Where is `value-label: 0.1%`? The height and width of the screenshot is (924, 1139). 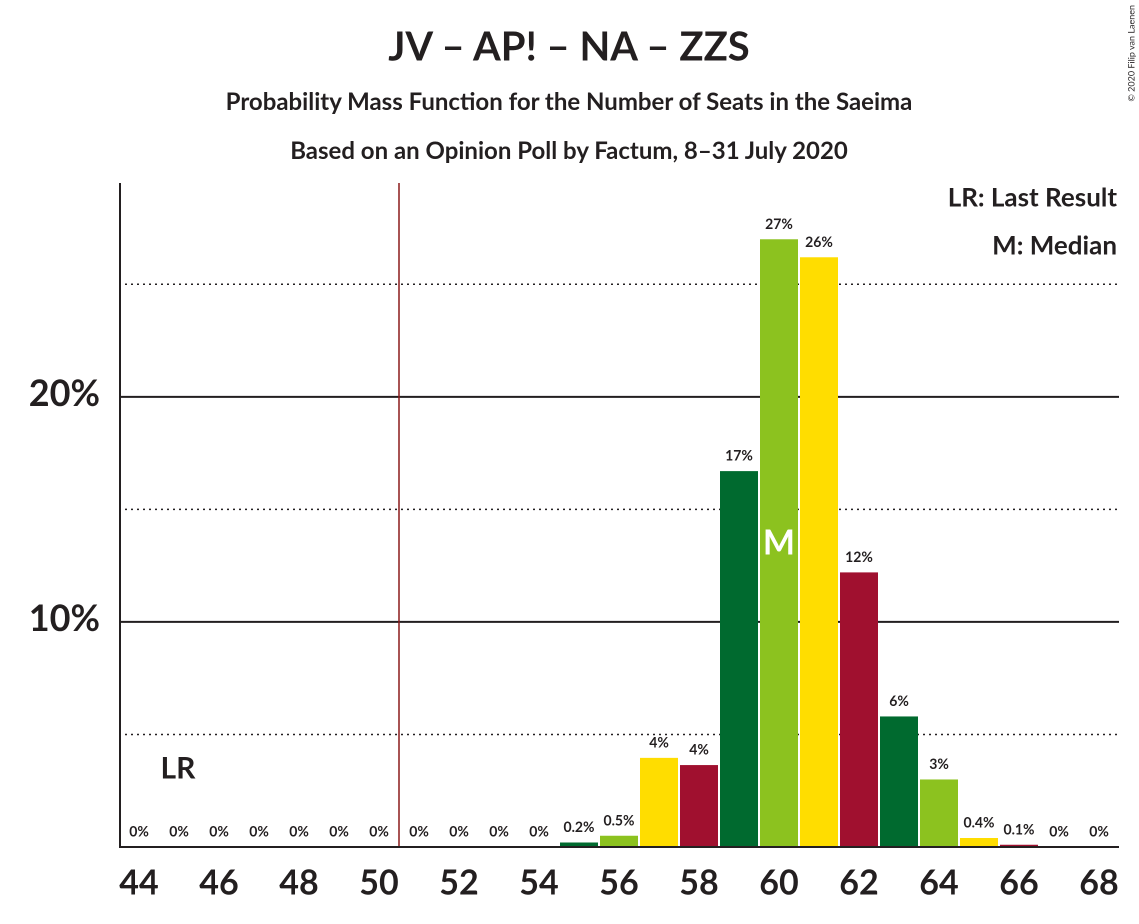
value-label: 0.1% is located at coordinates (1018, 828).